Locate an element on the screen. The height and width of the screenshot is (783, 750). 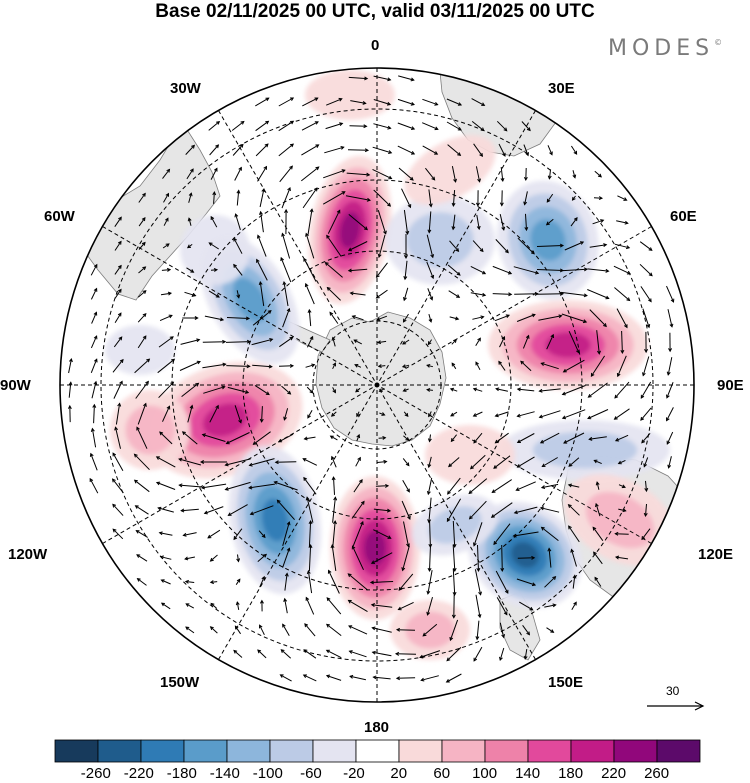
colorbar-tick-label: 60 is located at coordinates (442, 773).